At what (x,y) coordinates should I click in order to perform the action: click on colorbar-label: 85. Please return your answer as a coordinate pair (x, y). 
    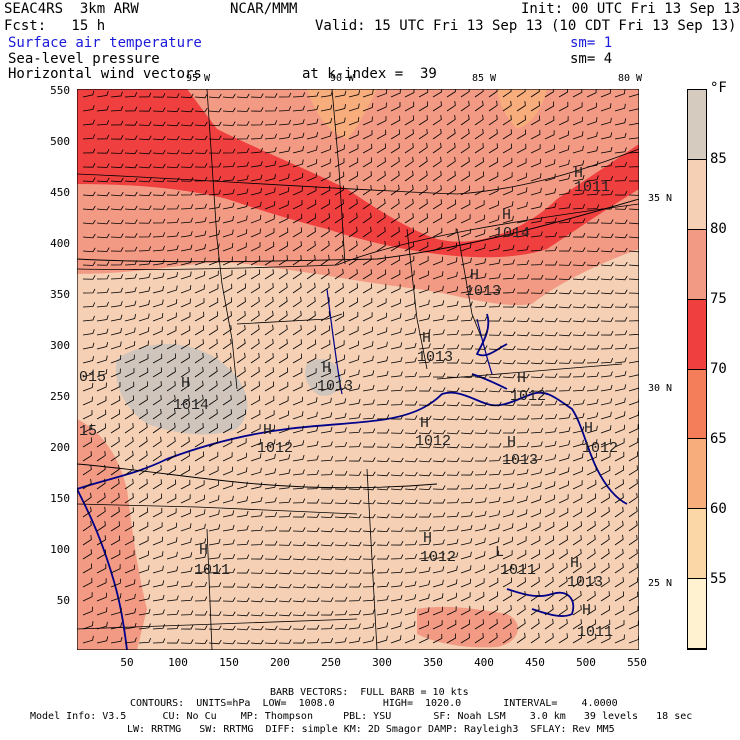
    Looking at the image, I should click on (718, 159).